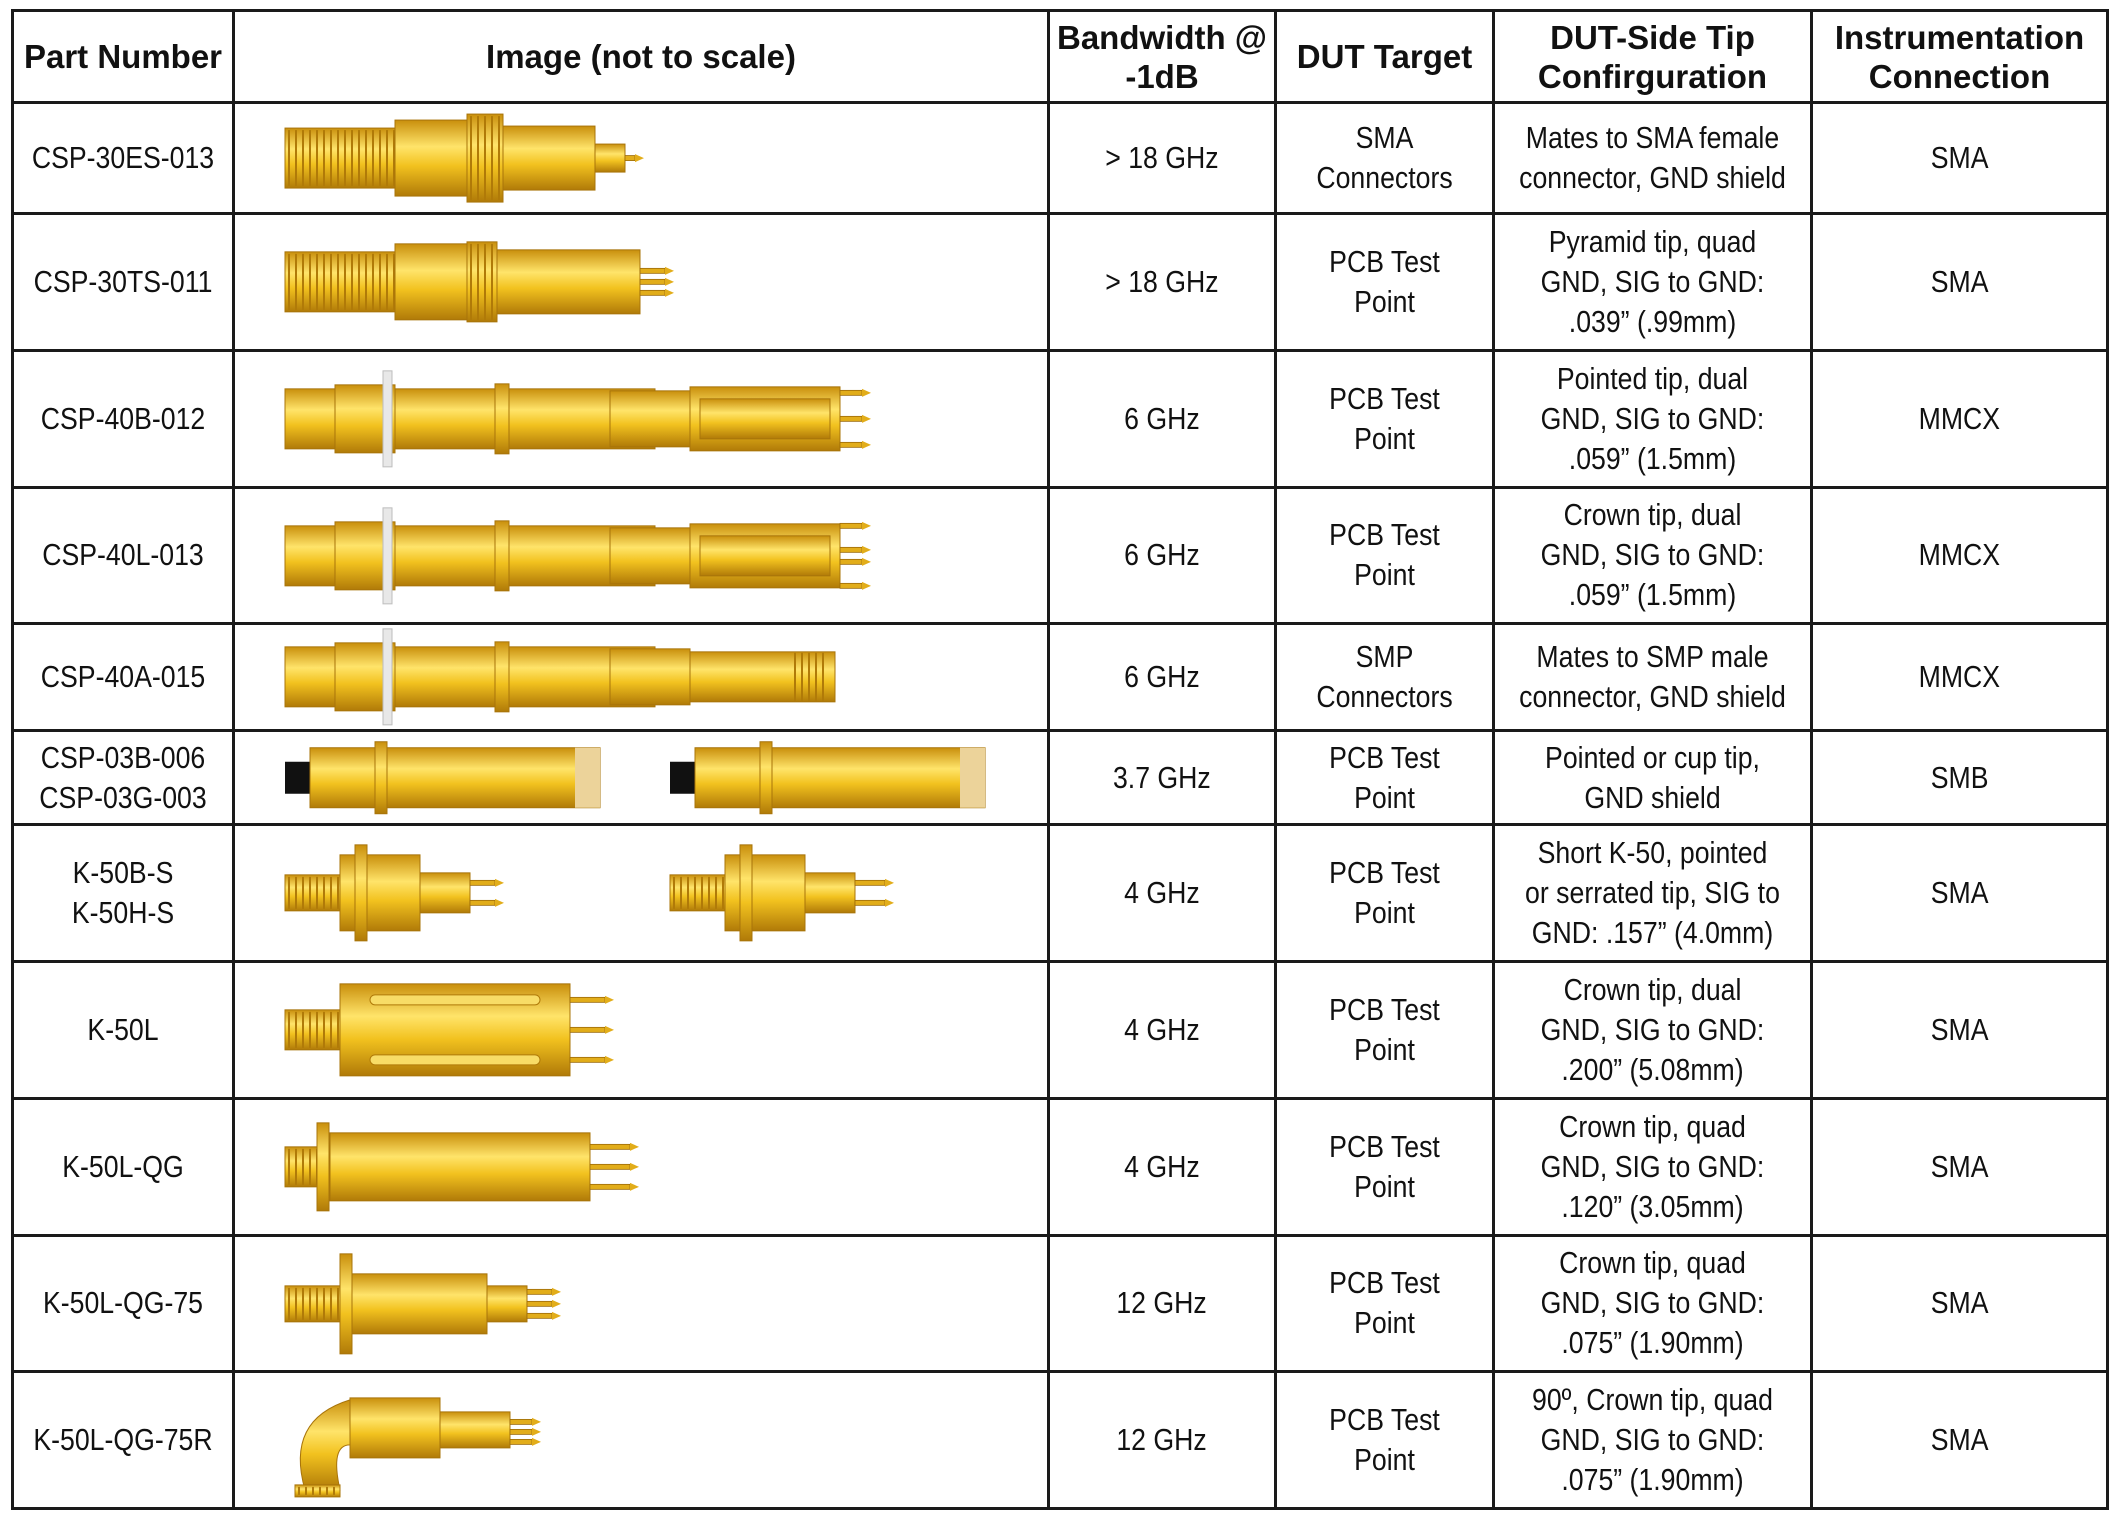 This screenshot has height=1519, width=2117. Describe the element at coordinates (1162, 1030) in the screenshot. I see `bandwidth-cell: 4 GHz` at that location.